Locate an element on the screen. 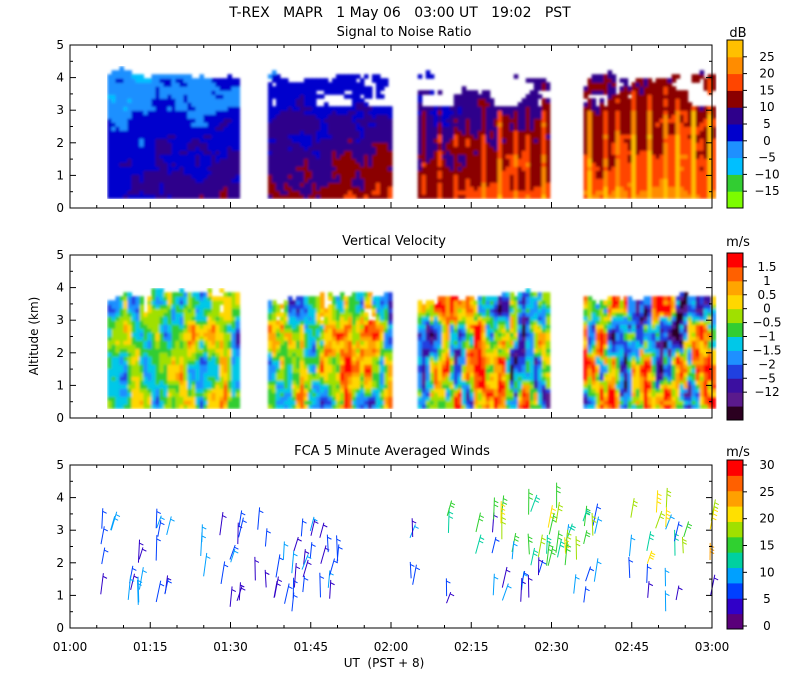  y-tick-label: 2 is located at coordinates (60, 143).